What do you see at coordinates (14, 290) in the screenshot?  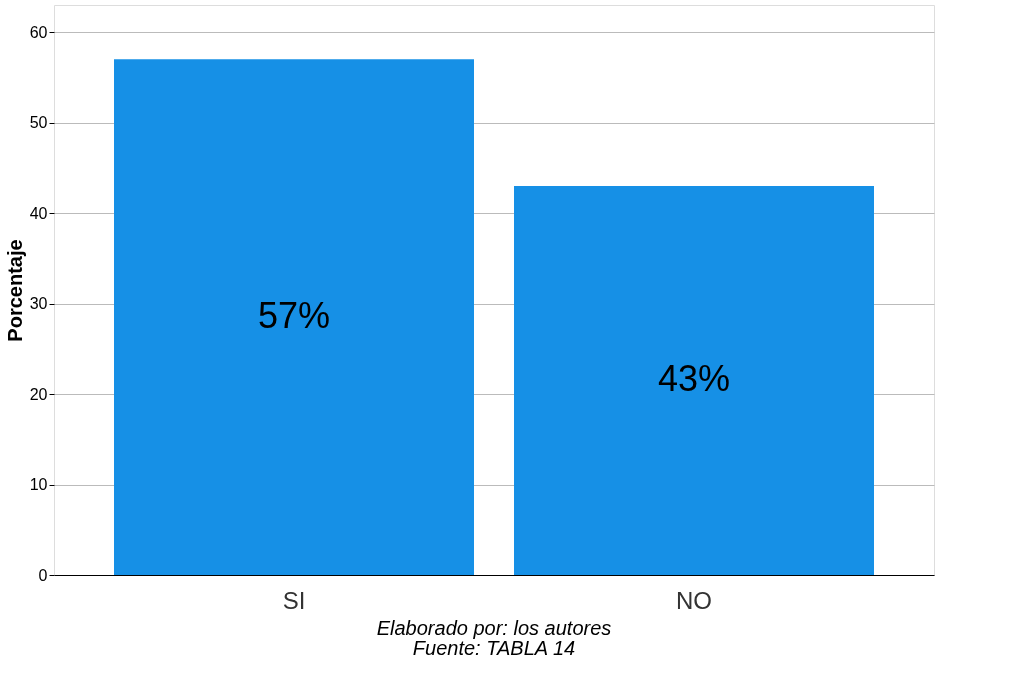 I see `y-axis-title: Porcentaje` at bounding box center [14, 290].